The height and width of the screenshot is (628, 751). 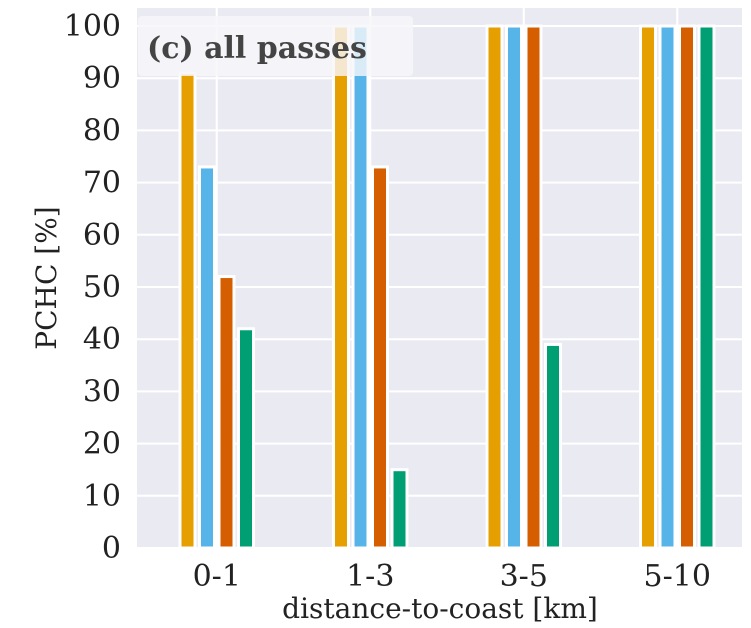 What do you see at coordinates (370, 576) in the screenshot?
I see `x-tick-label: 1-3` at bounding box center [370, 576].